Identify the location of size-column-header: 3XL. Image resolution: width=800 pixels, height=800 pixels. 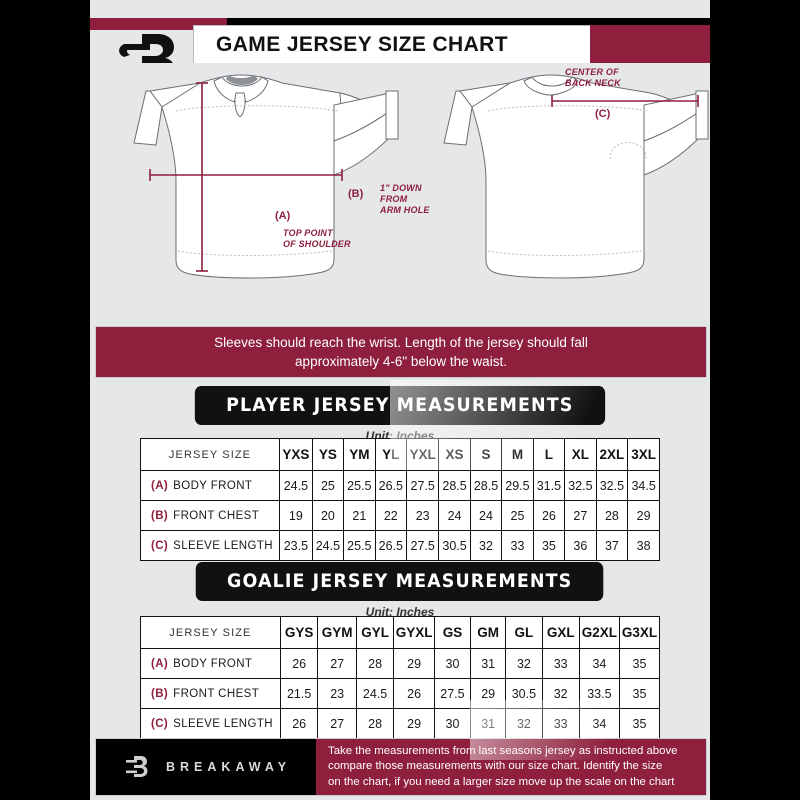
(643, 454).